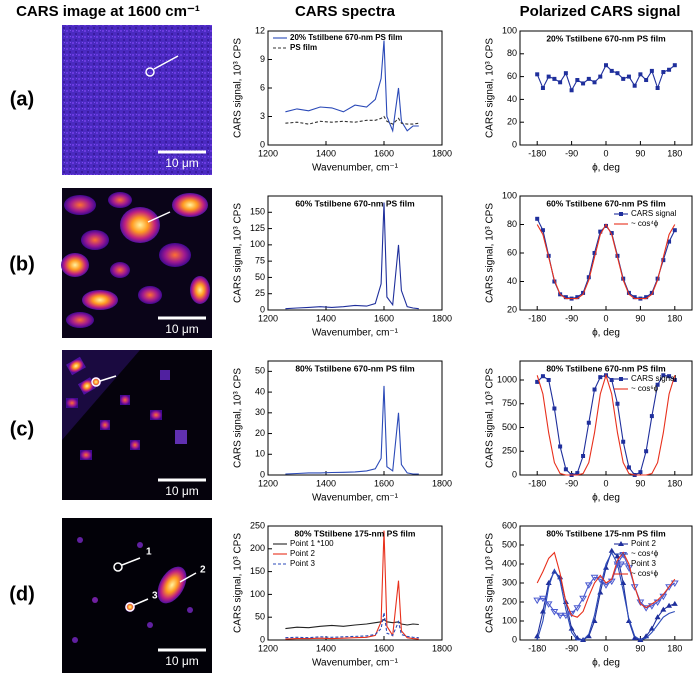  What do you see at coordinates (302, 563) in the screenshot?
I see `legend-label: Point 3` at bounding box center [302, 563].